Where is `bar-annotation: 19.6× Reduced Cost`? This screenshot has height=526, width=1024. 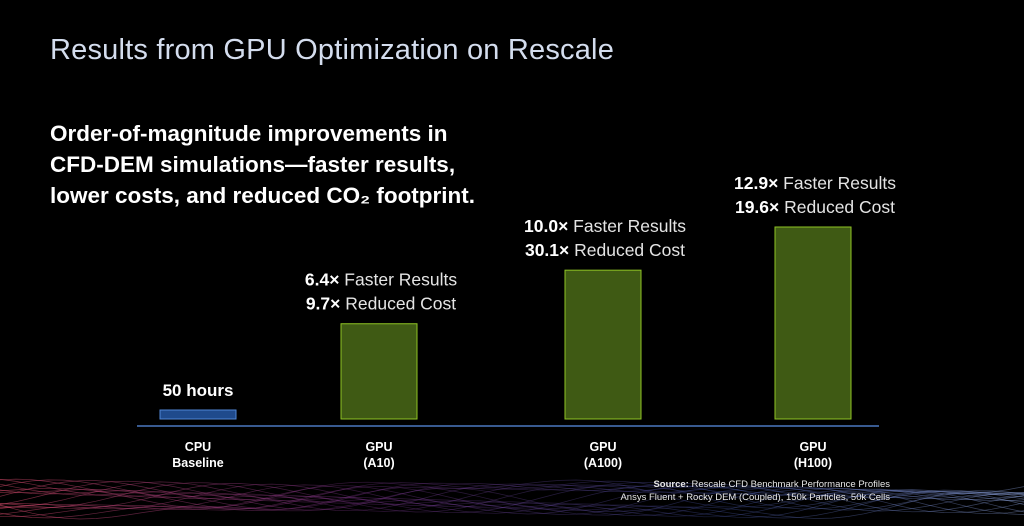 bar-annotation: 19.6× Reduced Cost is located at coordinates (815, 207).